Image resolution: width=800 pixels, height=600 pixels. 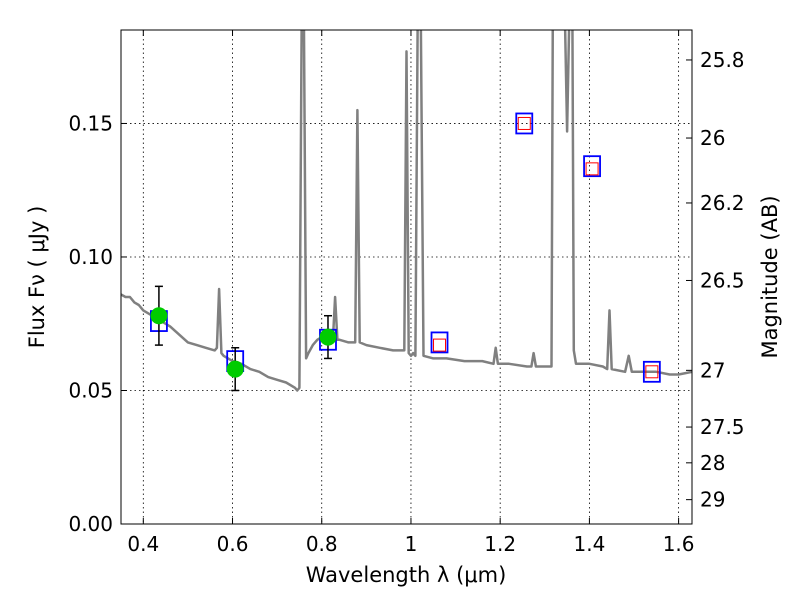 What do you see at coordinates (37, 277) in the screenshot?
I see `y-axis-label: Flux Fν ( μJy )` at bounding box center [37, 277].